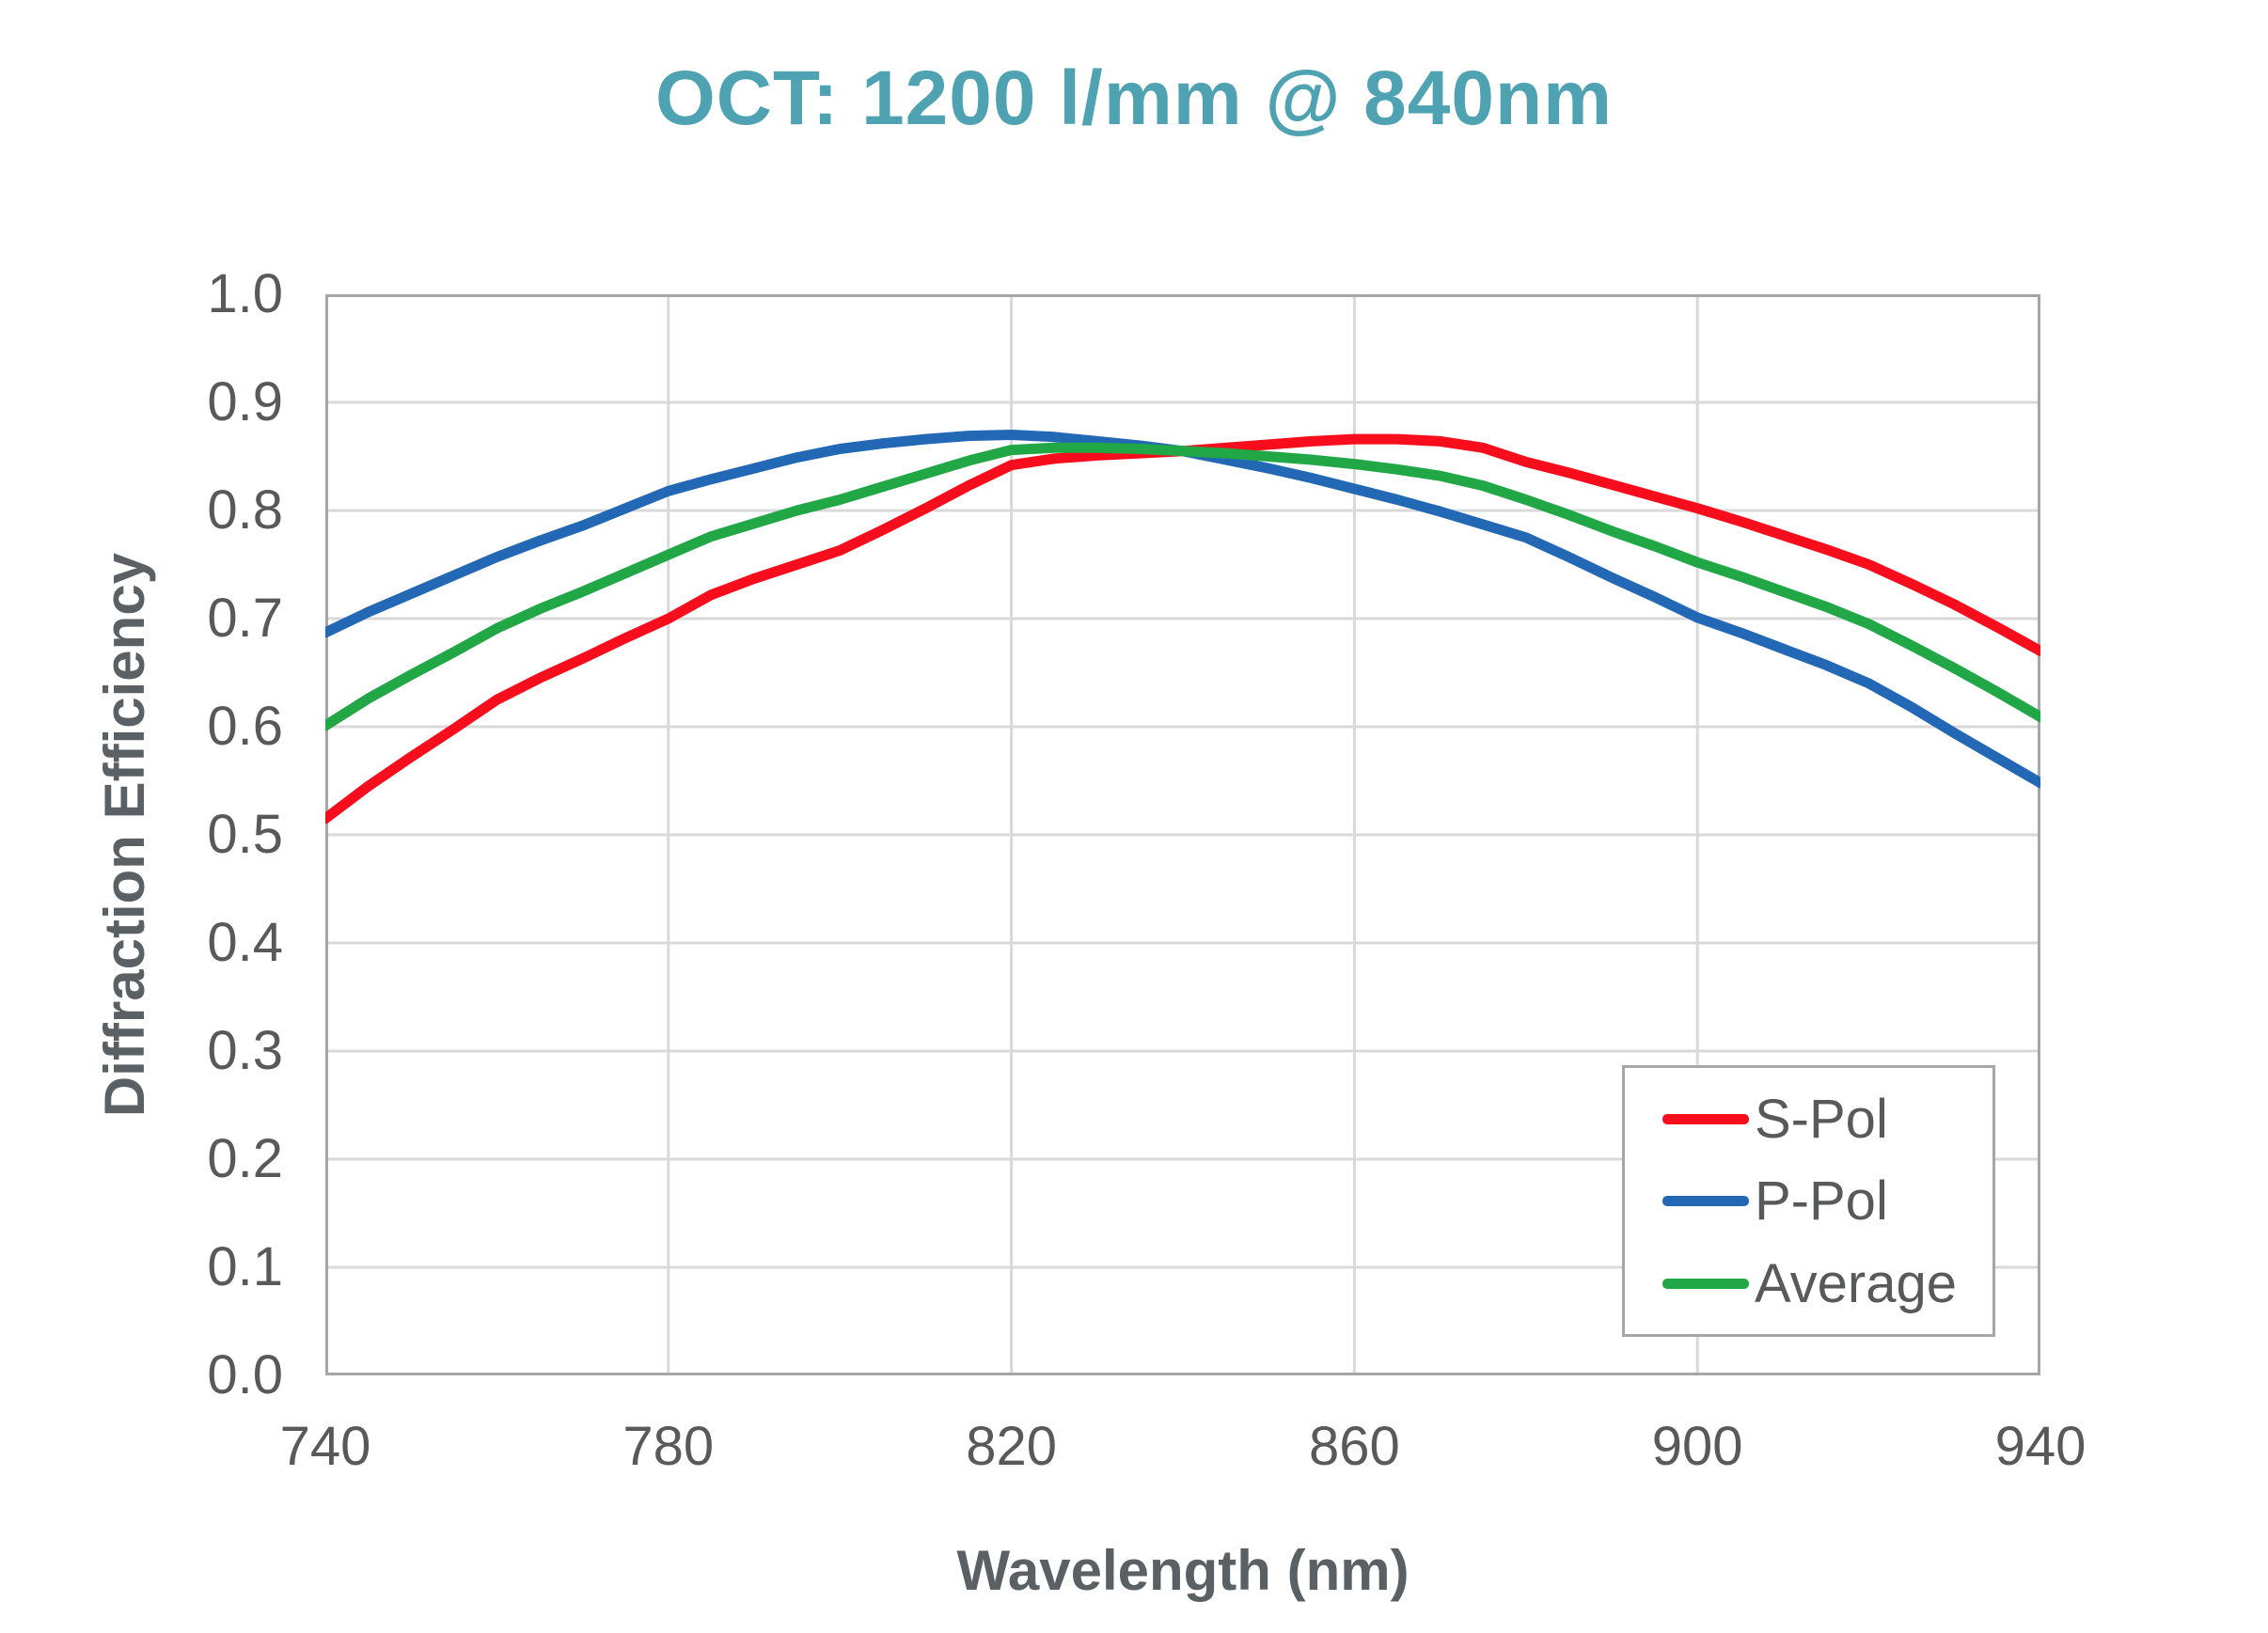 This screenshot has width=2268, height=1633. Describe the element at coordinates (1705, 1119) in the screenshot. I see `legend-line-s-pol` at that location.